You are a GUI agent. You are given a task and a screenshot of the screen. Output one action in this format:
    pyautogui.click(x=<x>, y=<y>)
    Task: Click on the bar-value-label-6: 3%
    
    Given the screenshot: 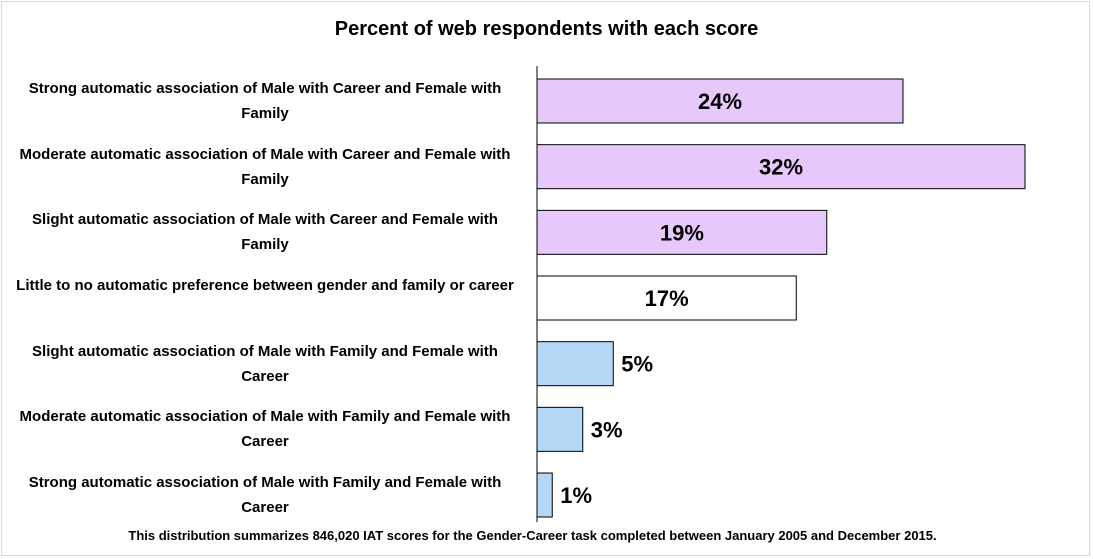 What is the action you would take?
    pyautogui.click(x=607, y=429)
    